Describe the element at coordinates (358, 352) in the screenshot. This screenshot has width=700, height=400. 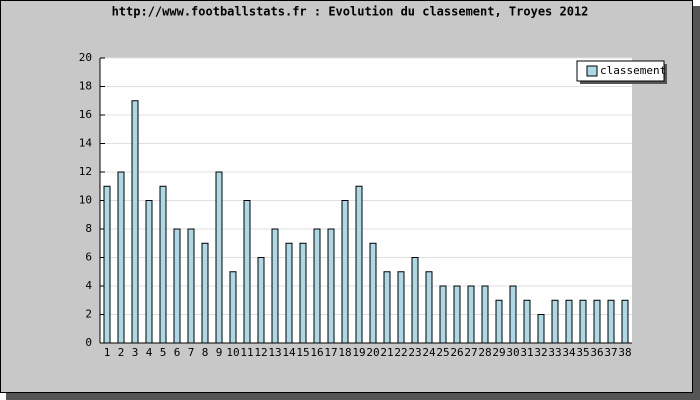
I see `x-tick-label: 19` at that location.